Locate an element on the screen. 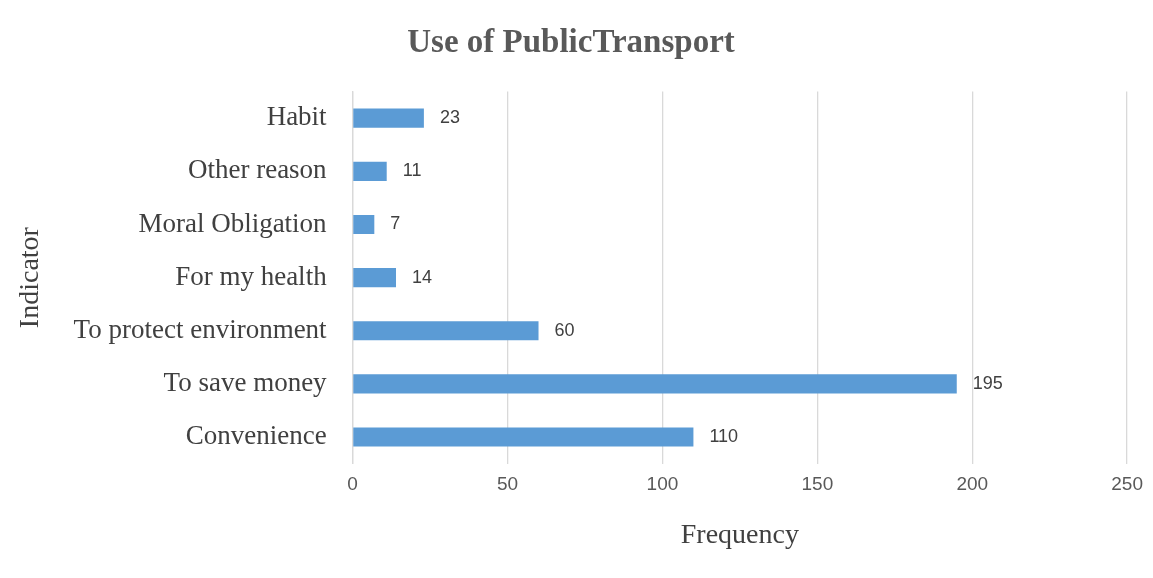 The height and width of the screenshot is (578, 1153). x-tick-label: 200 is located at coordinates (972, 484).